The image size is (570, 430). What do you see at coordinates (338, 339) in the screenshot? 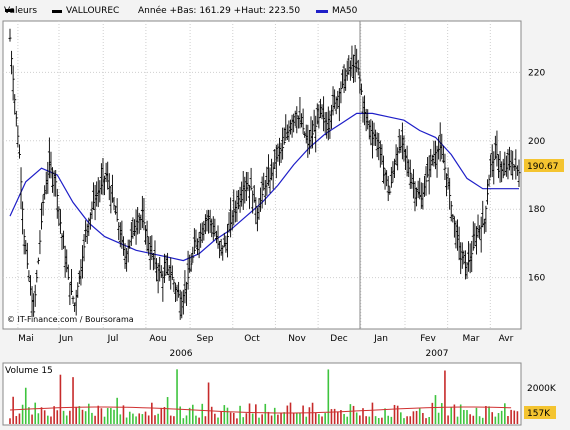
I see `month-label: Dec` at bounding box center [338, 339].